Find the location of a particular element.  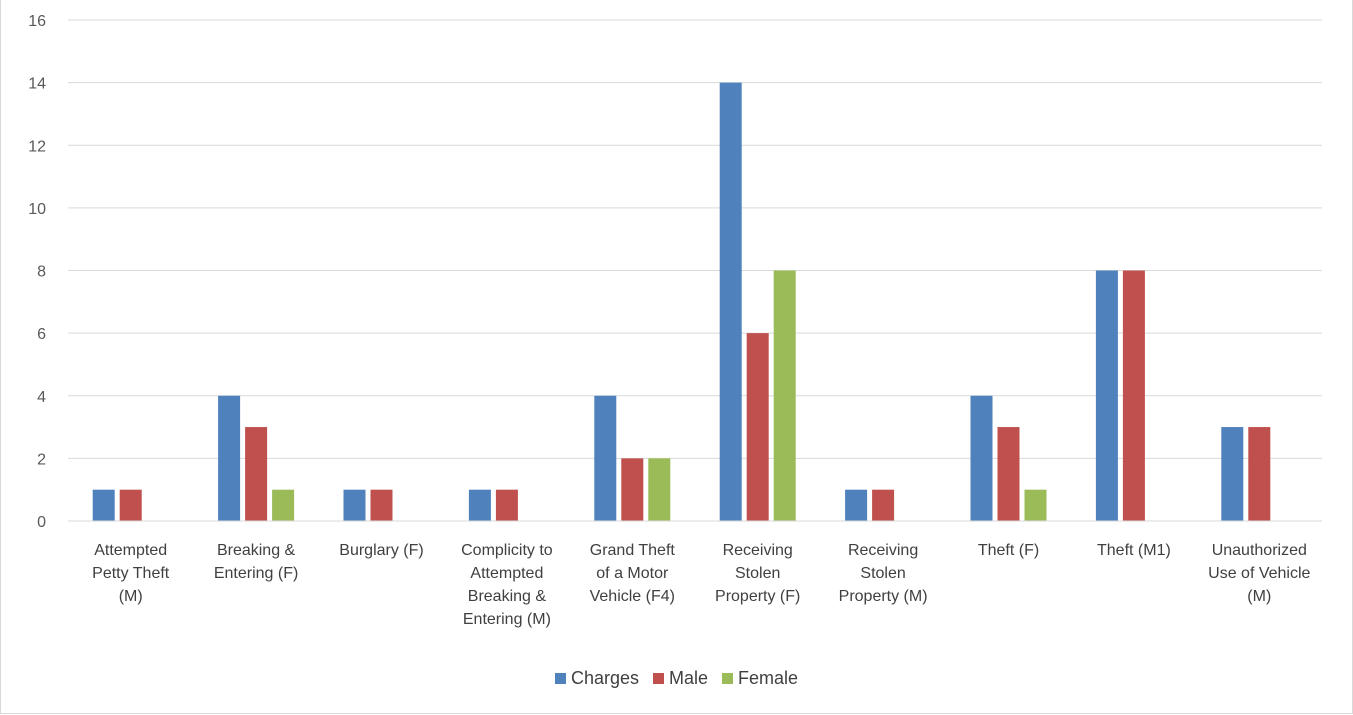

legend-label: Charges is located at coordinates (604, 678).